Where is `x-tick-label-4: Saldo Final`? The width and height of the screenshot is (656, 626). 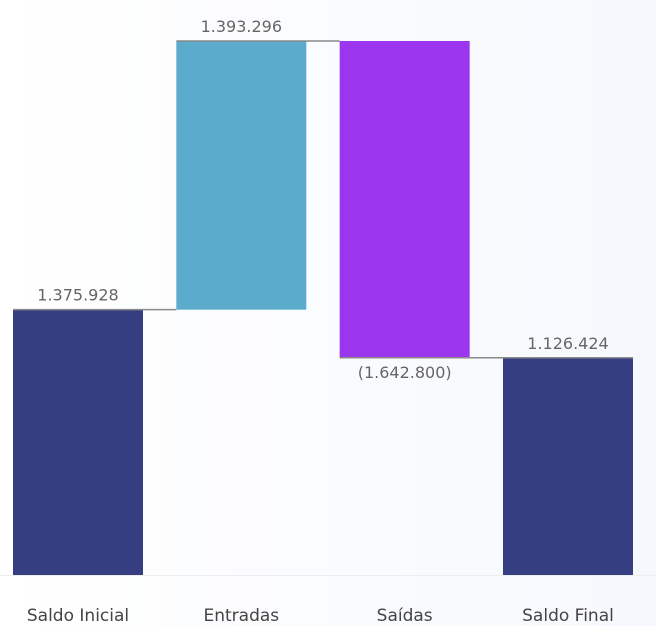
x-tick-label-4: Saldo Final is located at coordinates (568, 616).